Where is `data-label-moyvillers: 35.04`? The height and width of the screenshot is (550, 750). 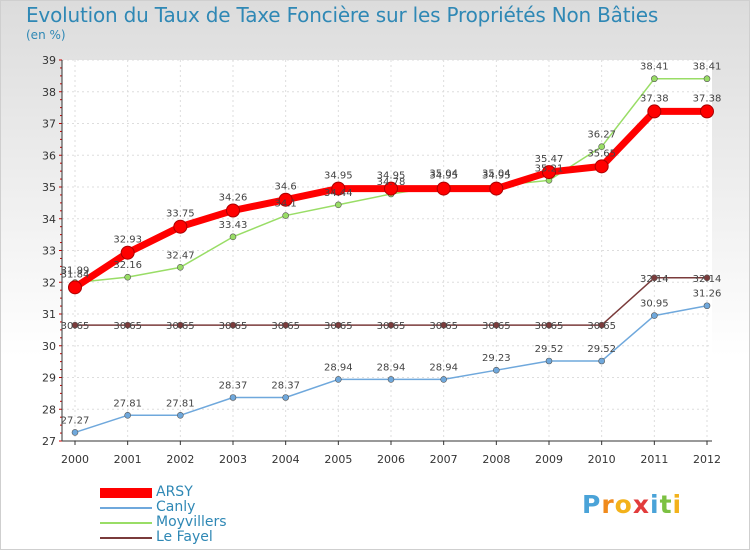 data-label-moyvillers: 35.04 is located at coordinates (496, 174).